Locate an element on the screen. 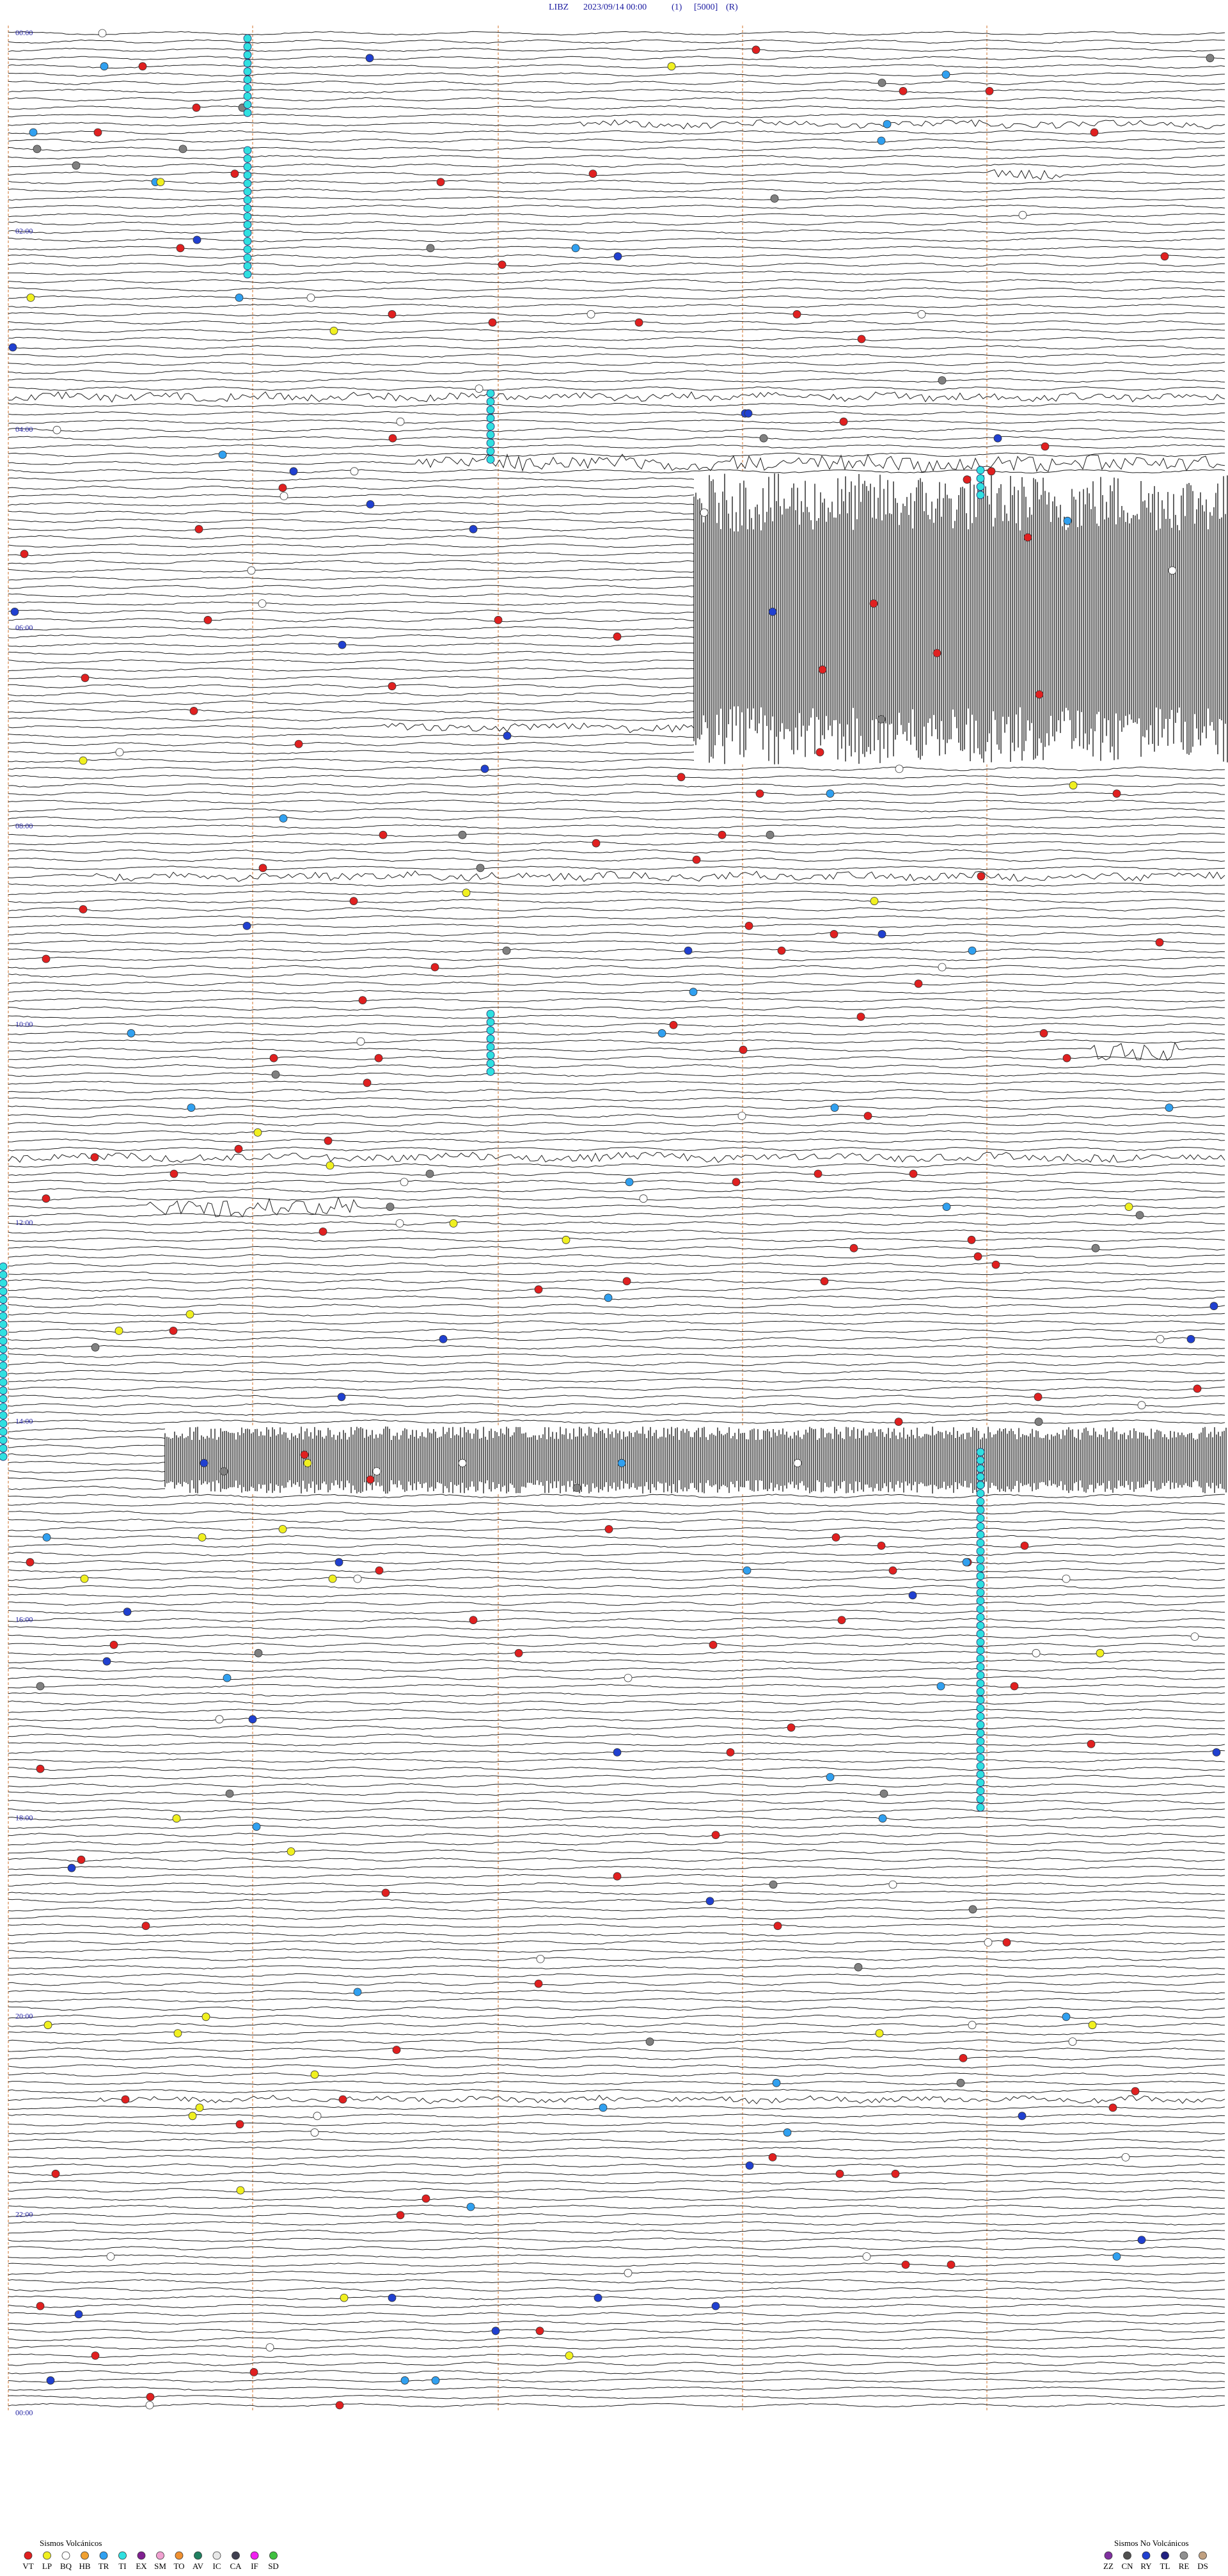 This screenshot has height=2576, width=1228. time-label: 14:00 is located at coordinates (24, 1420).